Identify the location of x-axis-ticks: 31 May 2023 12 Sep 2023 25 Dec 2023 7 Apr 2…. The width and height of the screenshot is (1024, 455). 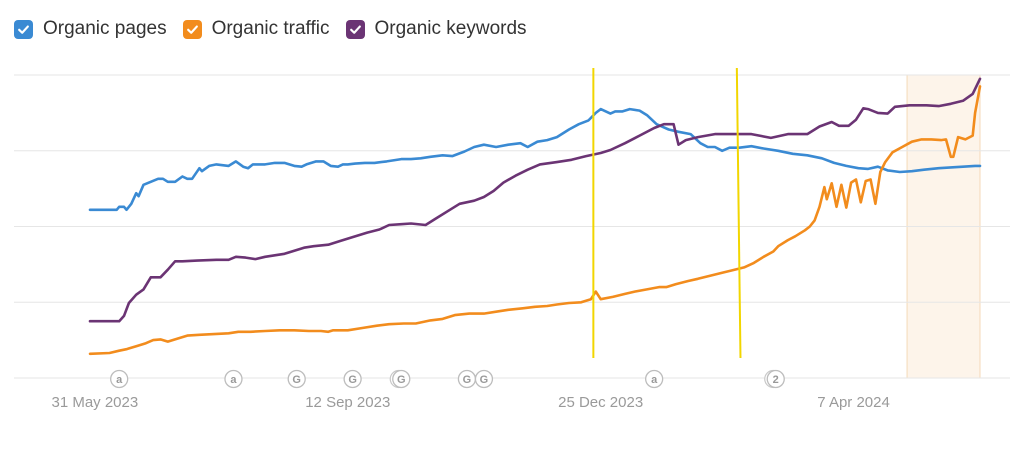
(470, 402).